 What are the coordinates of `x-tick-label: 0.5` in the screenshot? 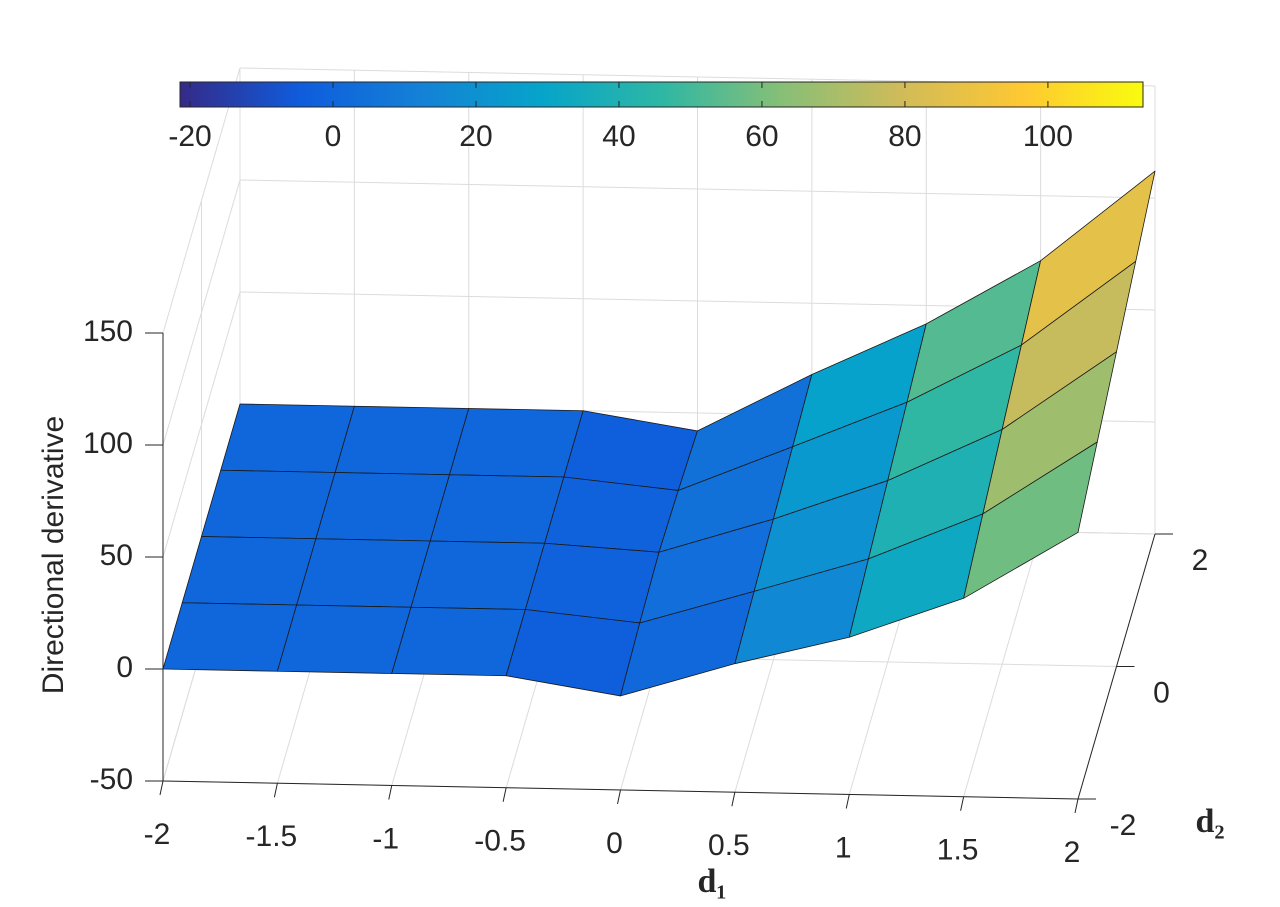 It's located at (729, 845).